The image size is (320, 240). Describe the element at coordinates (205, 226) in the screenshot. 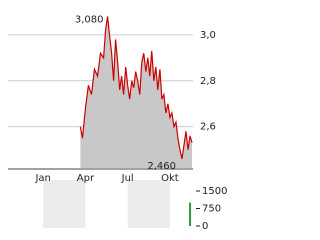

I see `y-tick-label: 0` at that location.